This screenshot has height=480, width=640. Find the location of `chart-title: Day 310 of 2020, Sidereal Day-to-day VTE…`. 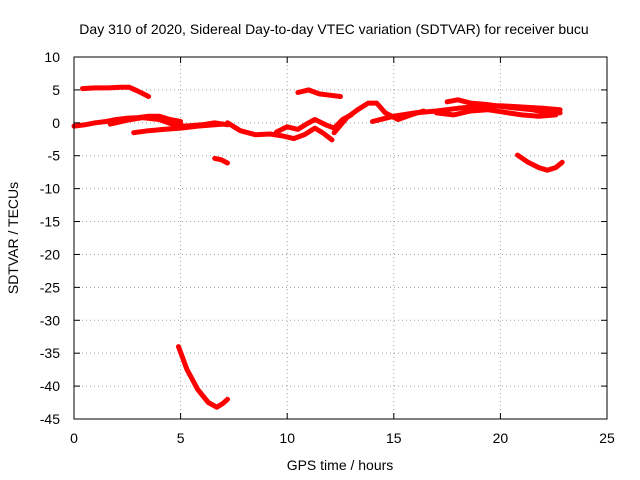

chart-title: Day 310 of 2020, Sidereal Day-to-day VTE… is located at coordinates (333, 29).